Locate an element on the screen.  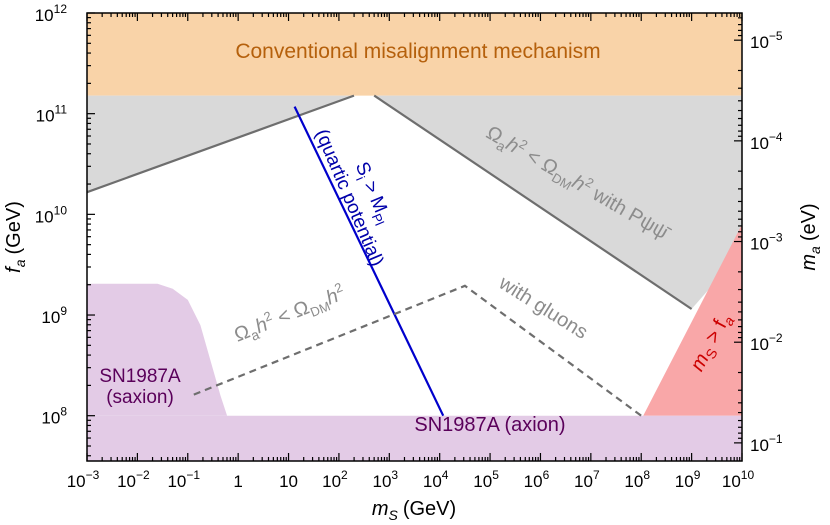
line-si-line is located at coordinates (369, 261).